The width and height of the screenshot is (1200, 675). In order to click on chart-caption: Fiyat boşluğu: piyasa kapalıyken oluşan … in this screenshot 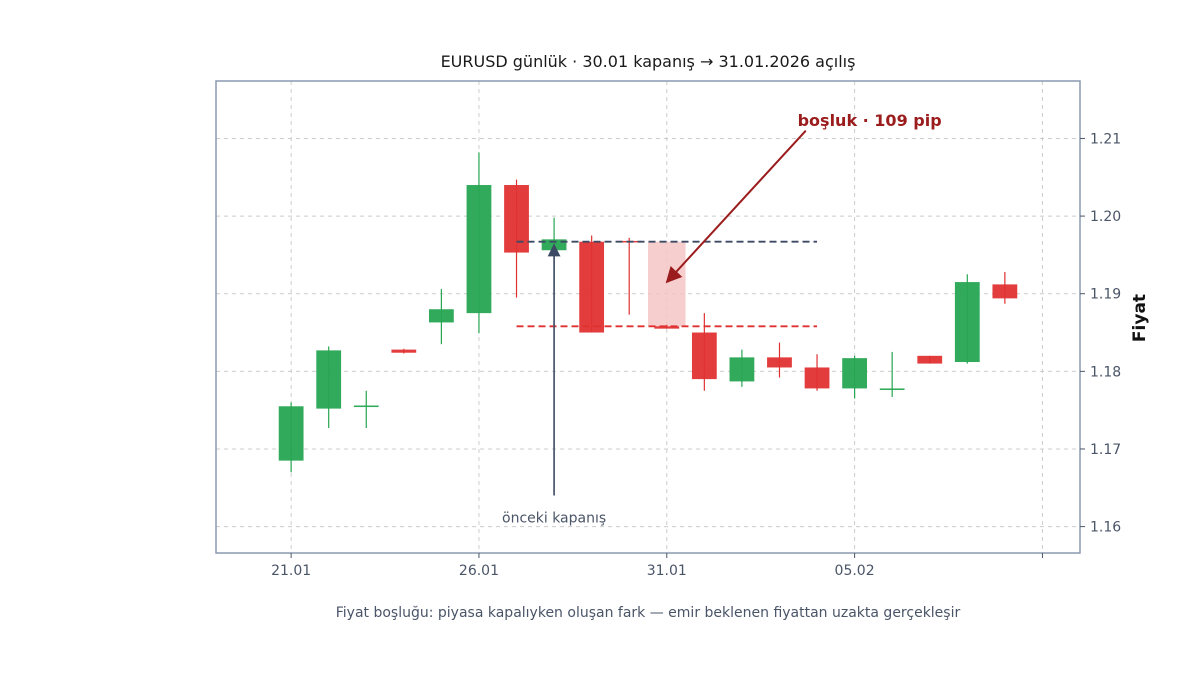, I will do `click(648, 613)`.